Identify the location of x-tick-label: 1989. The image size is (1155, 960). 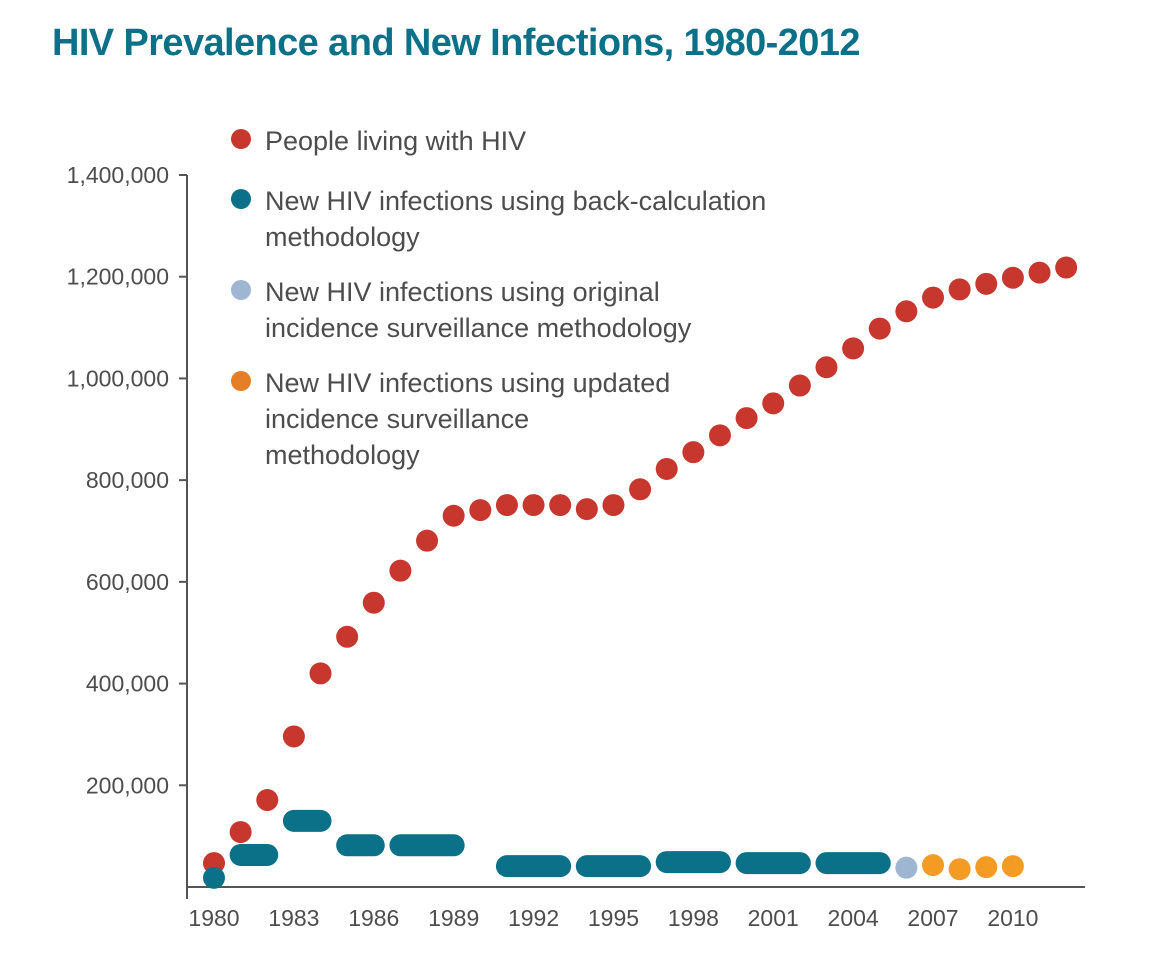
(453, 918).